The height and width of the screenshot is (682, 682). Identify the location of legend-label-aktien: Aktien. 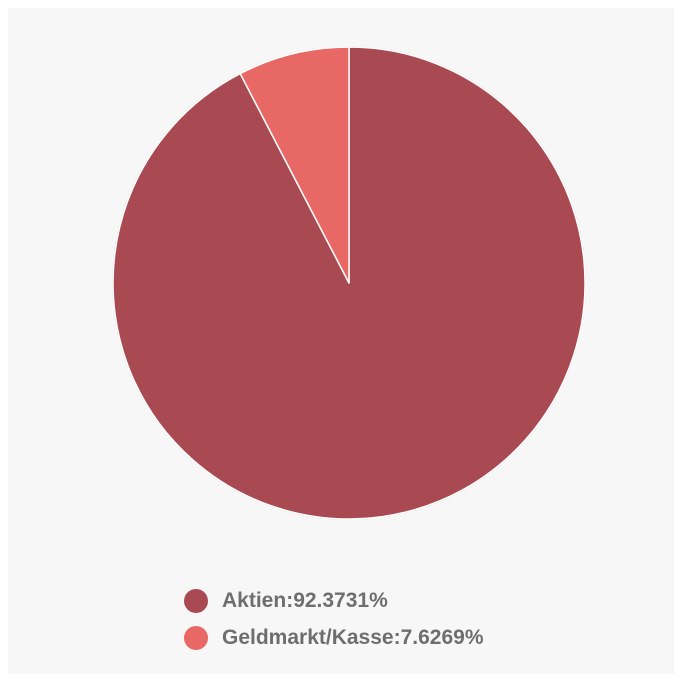
(254, 600).